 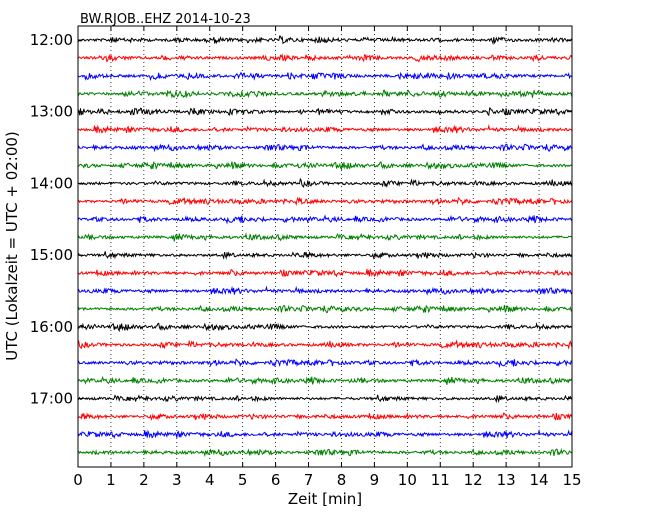 I want to click on trace-12:00, so click(x=325, y=40).